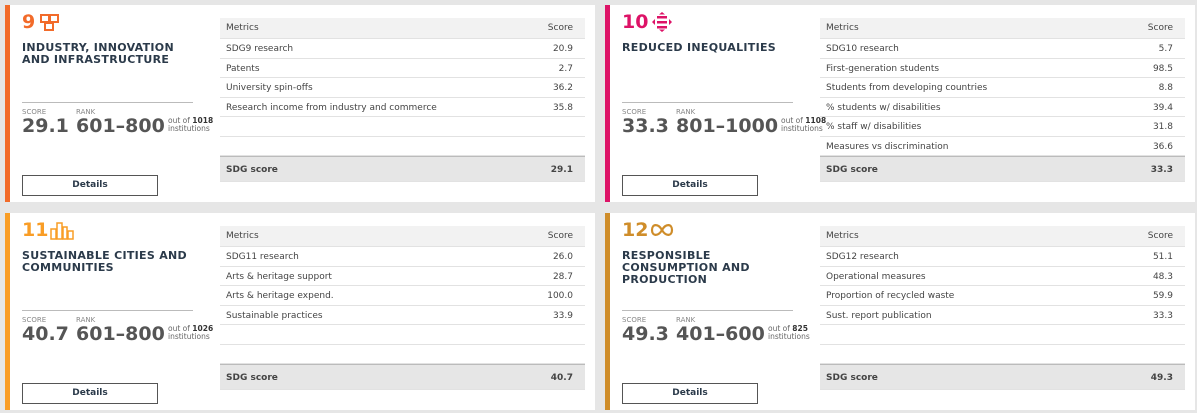 Image resolution: width=1197 pixels, height=413 pixels. I want to click on footer-score: 33.3, so click(1161, 170).